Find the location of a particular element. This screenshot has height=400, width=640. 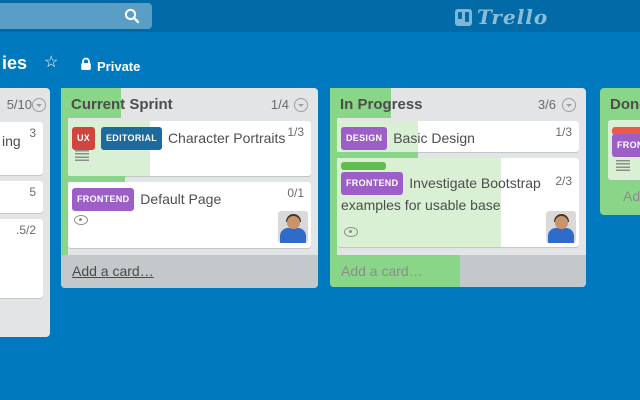

trello-logo: Trello is located at coordinates (501, 17).